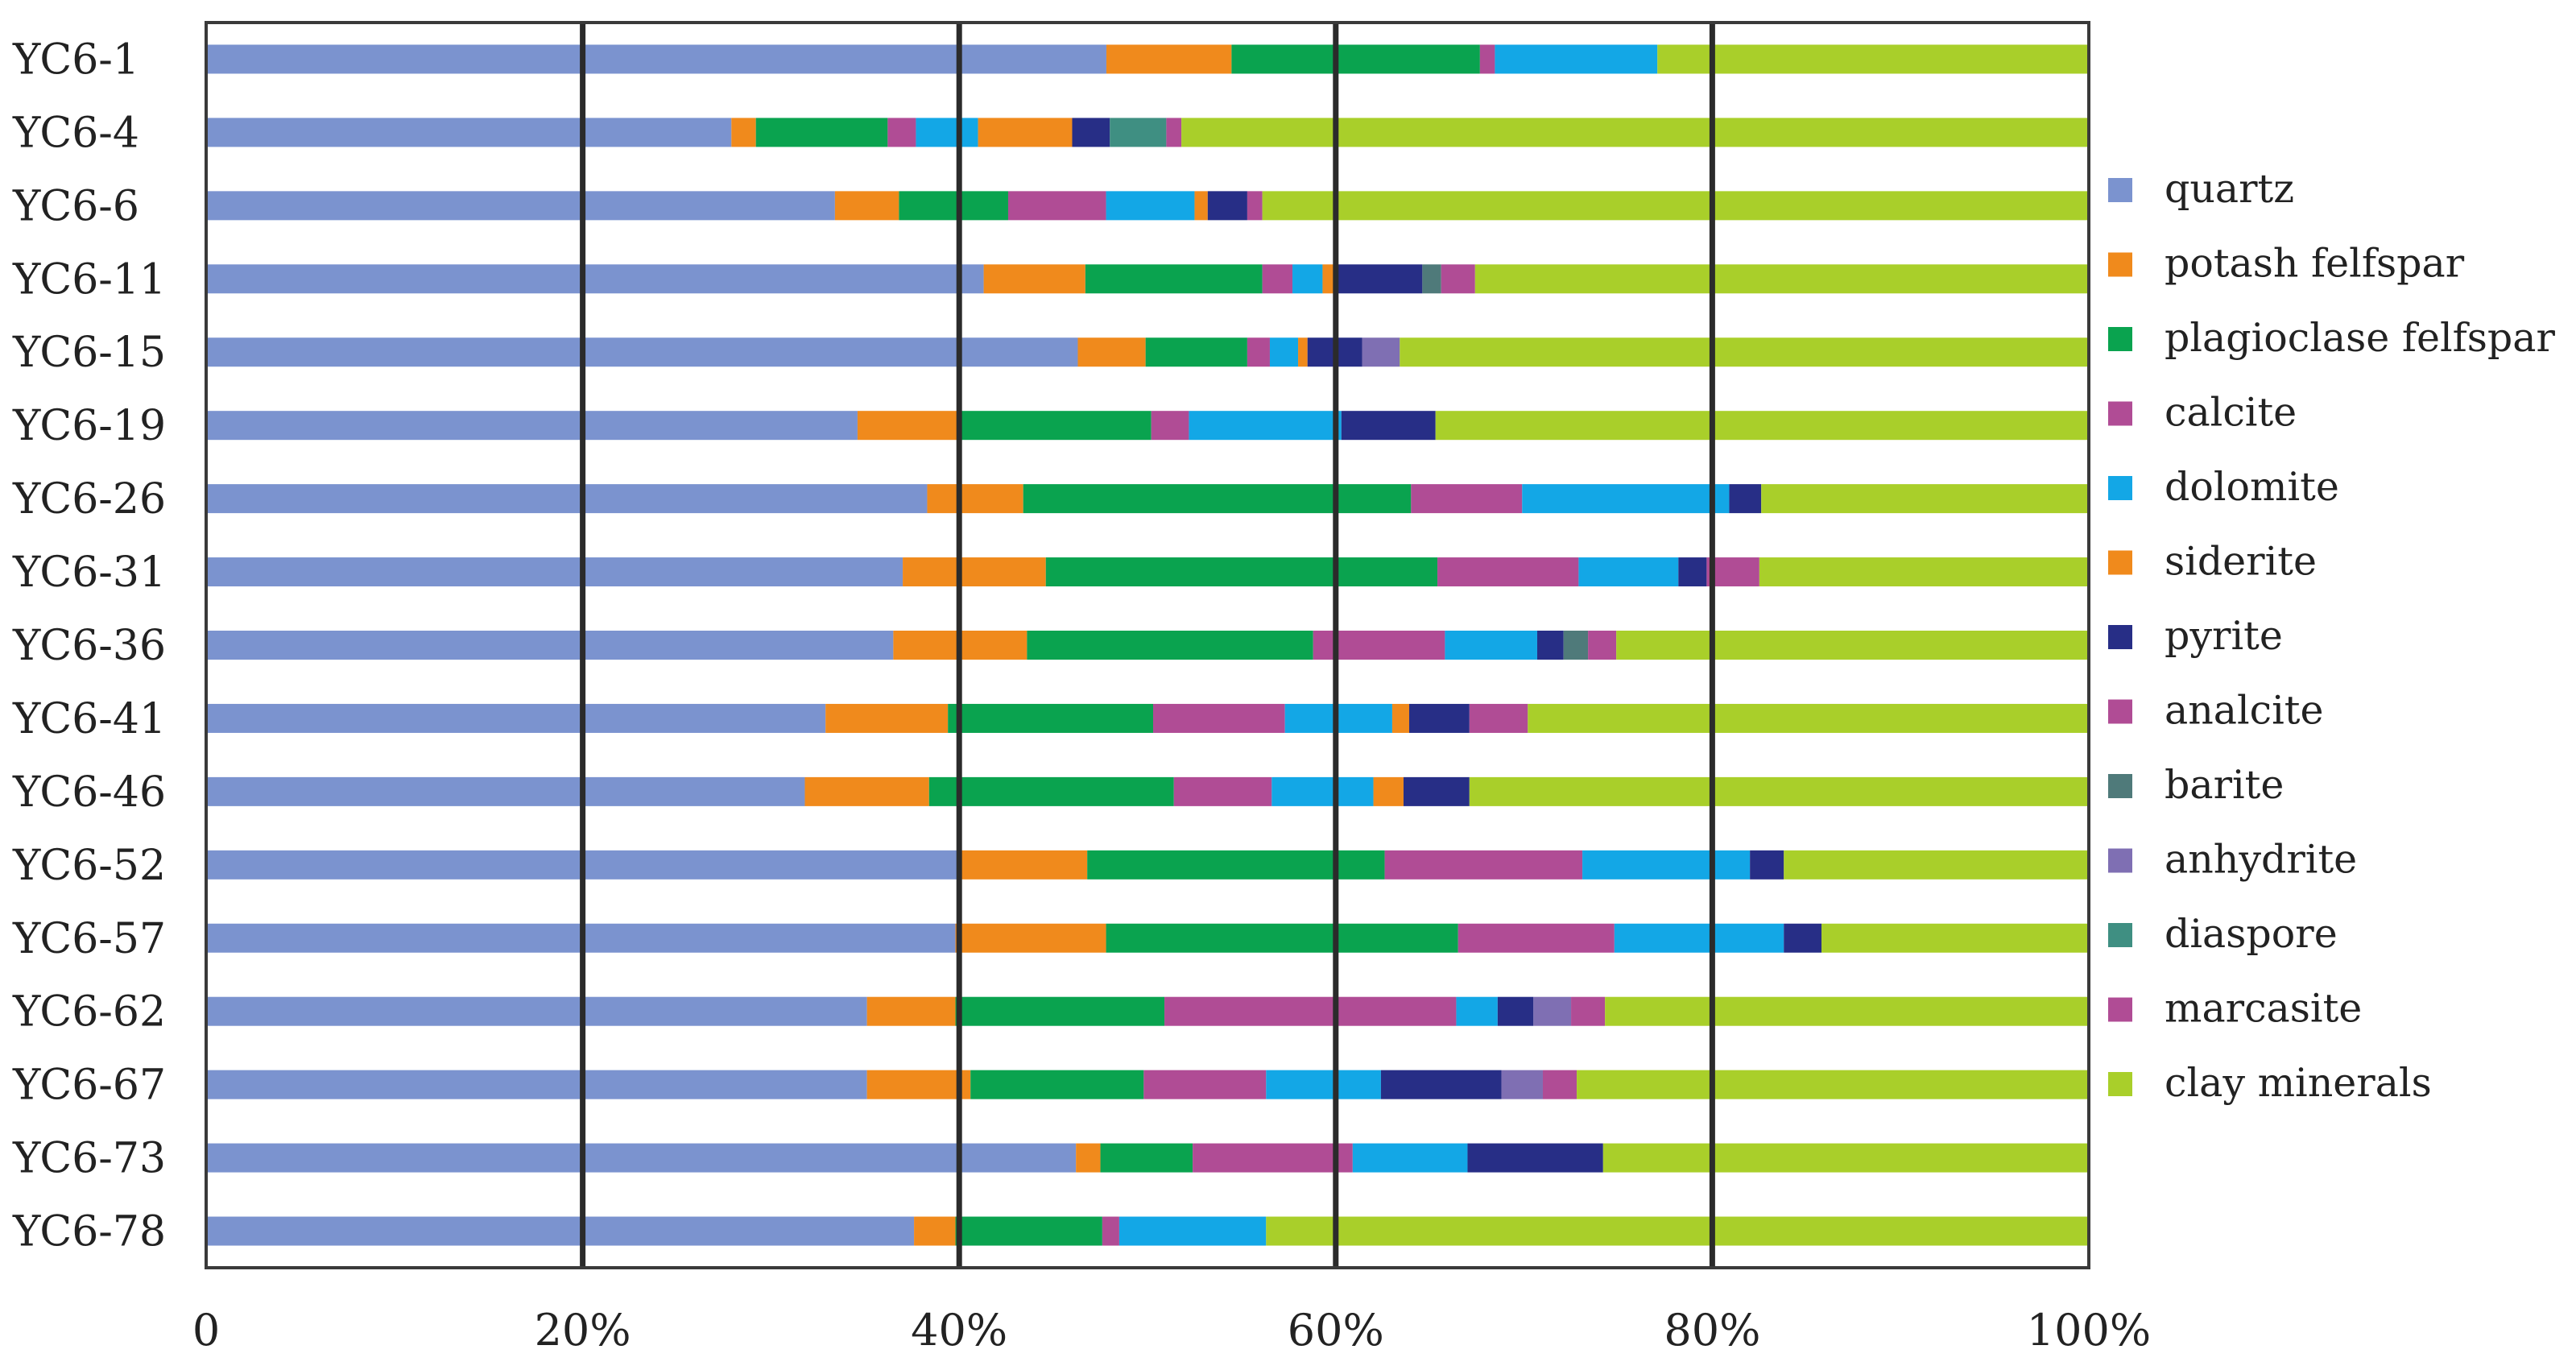  Describe the element at coordinates (1873, 59) in the screenshot. I see `bar-segment-yc6-1-clay-minerals` at that location.